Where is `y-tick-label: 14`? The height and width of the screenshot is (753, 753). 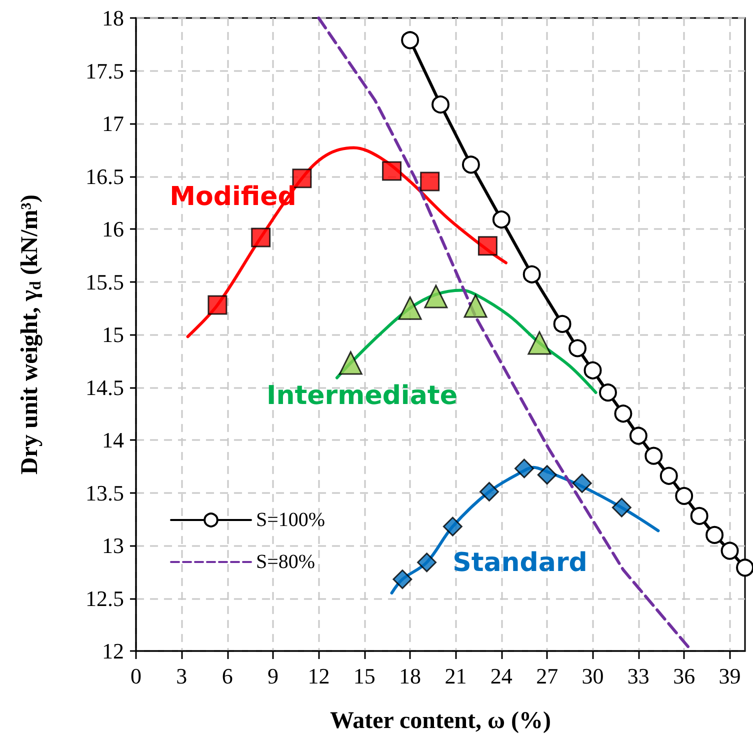 y-tick-label: 14 is located at coordinates (113, 440).